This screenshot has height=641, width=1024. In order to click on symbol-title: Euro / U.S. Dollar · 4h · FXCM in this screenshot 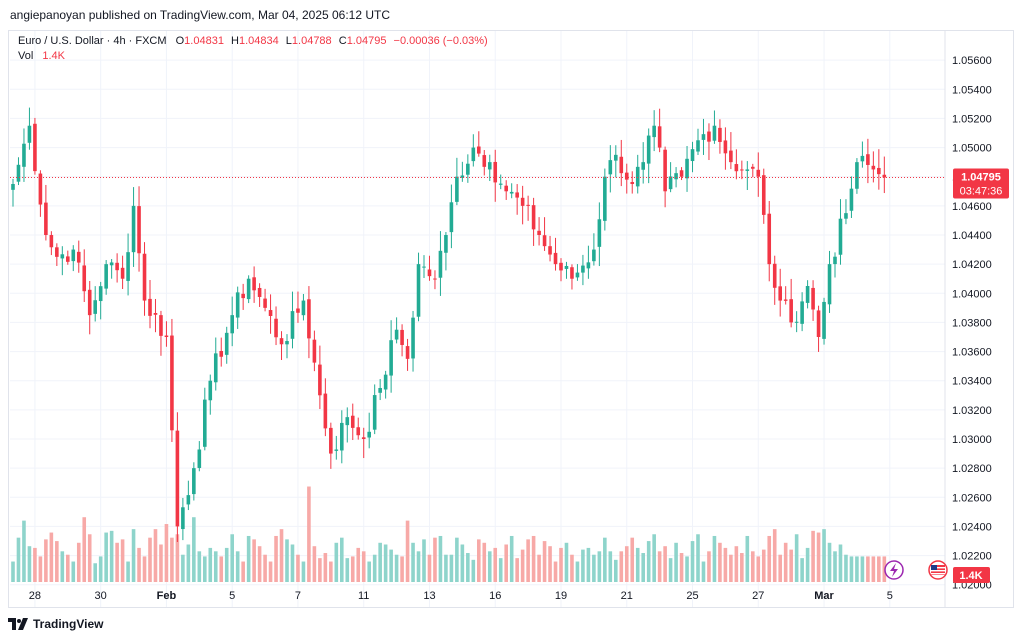, I will do `click(92, 41)`.